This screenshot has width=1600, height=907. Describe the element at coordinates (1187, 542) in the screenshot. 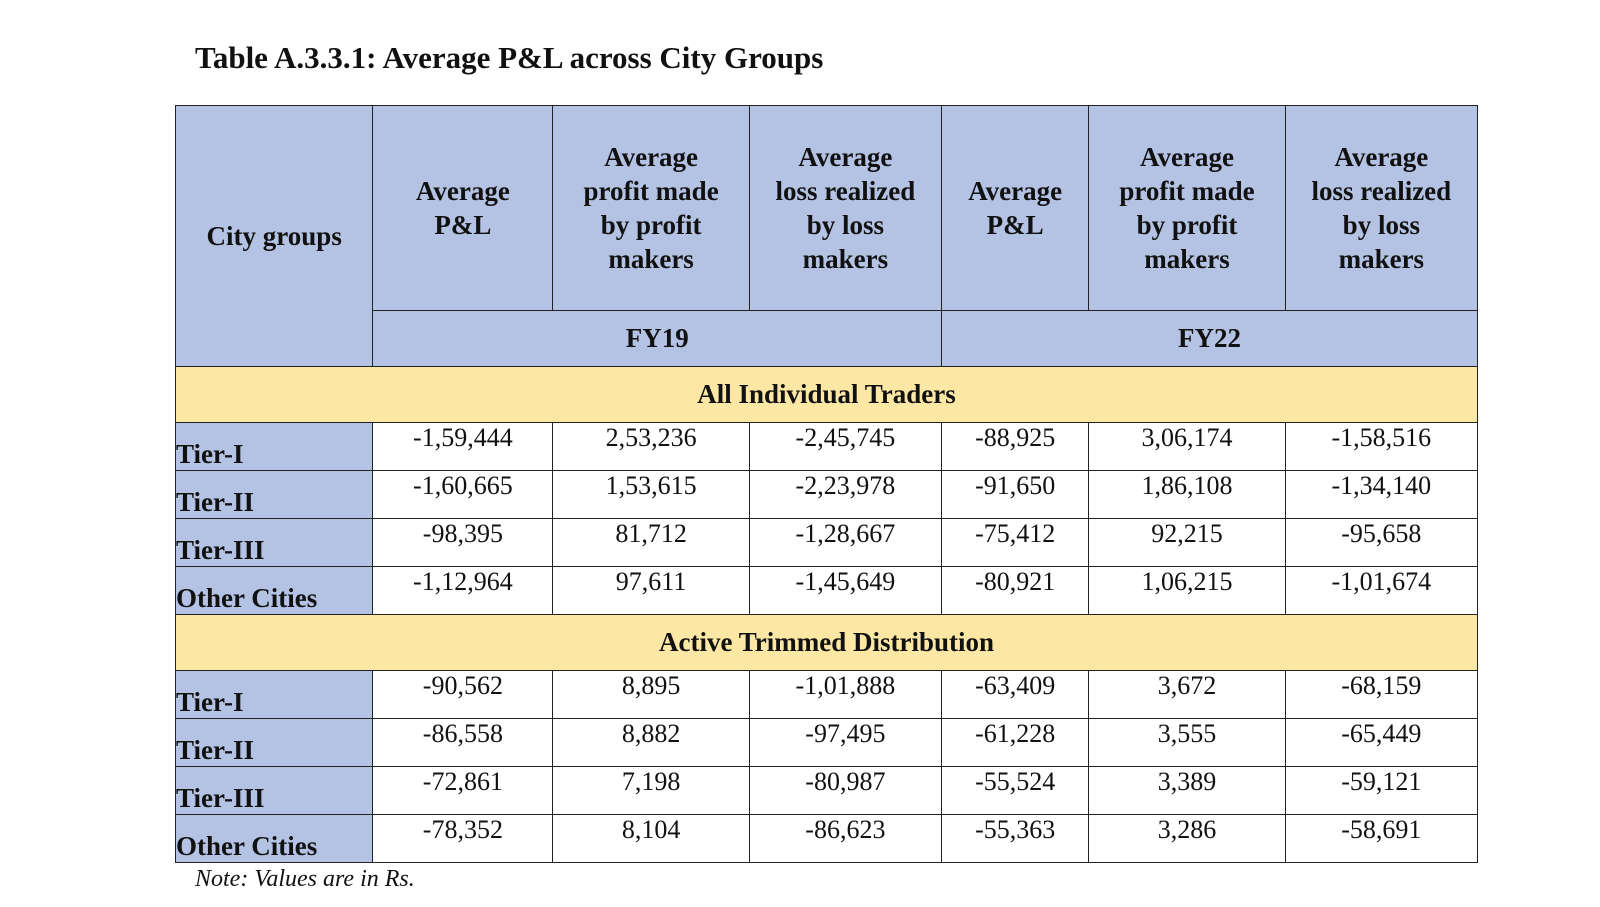

I see `table-cell: 92,215` at that location.